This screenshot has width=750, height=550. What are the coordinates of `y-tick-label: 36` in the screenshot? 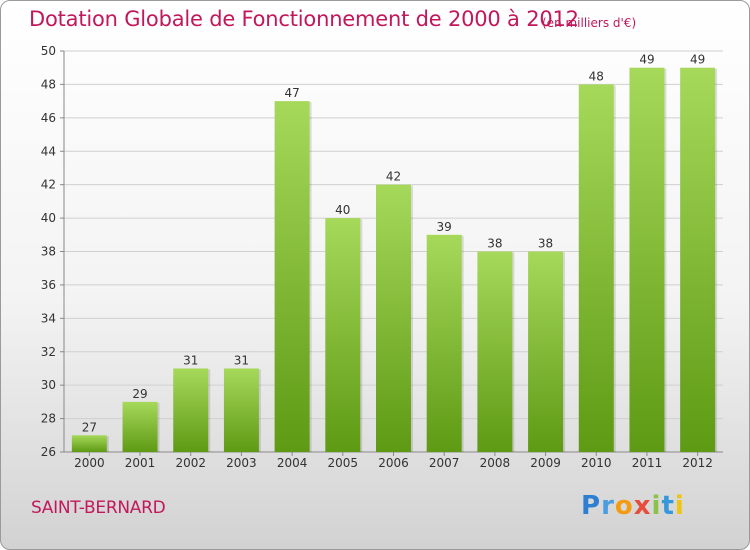 It's located at (48, 285).